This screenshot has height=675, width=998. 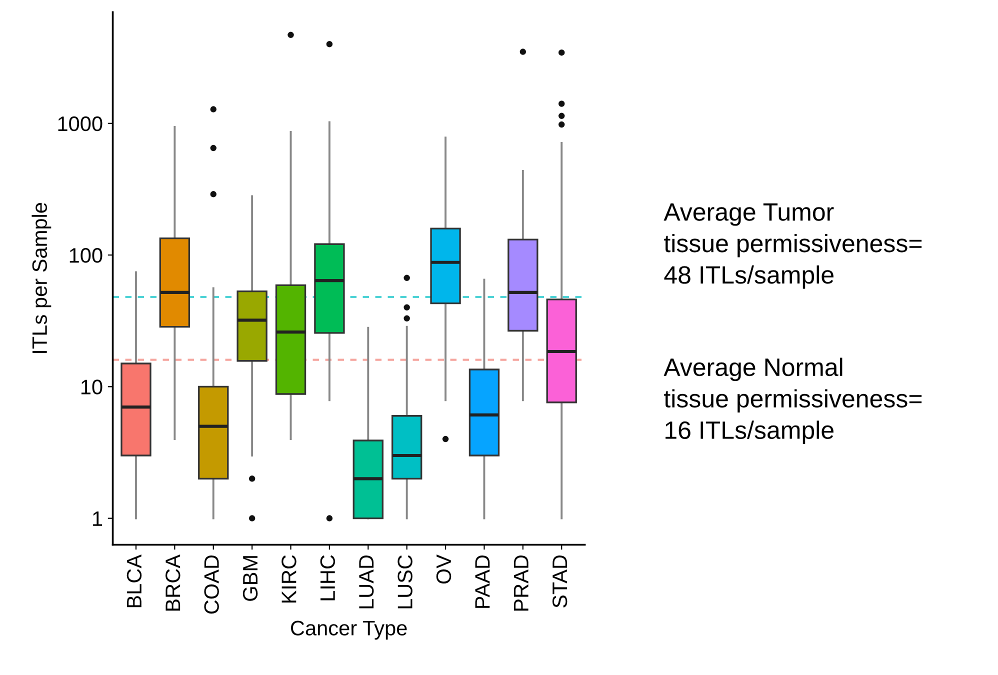 What do you see at coordinates (80, 124) in the screenshot?
I see `y-tick-label: 1000` at bounding box center [80, 124].